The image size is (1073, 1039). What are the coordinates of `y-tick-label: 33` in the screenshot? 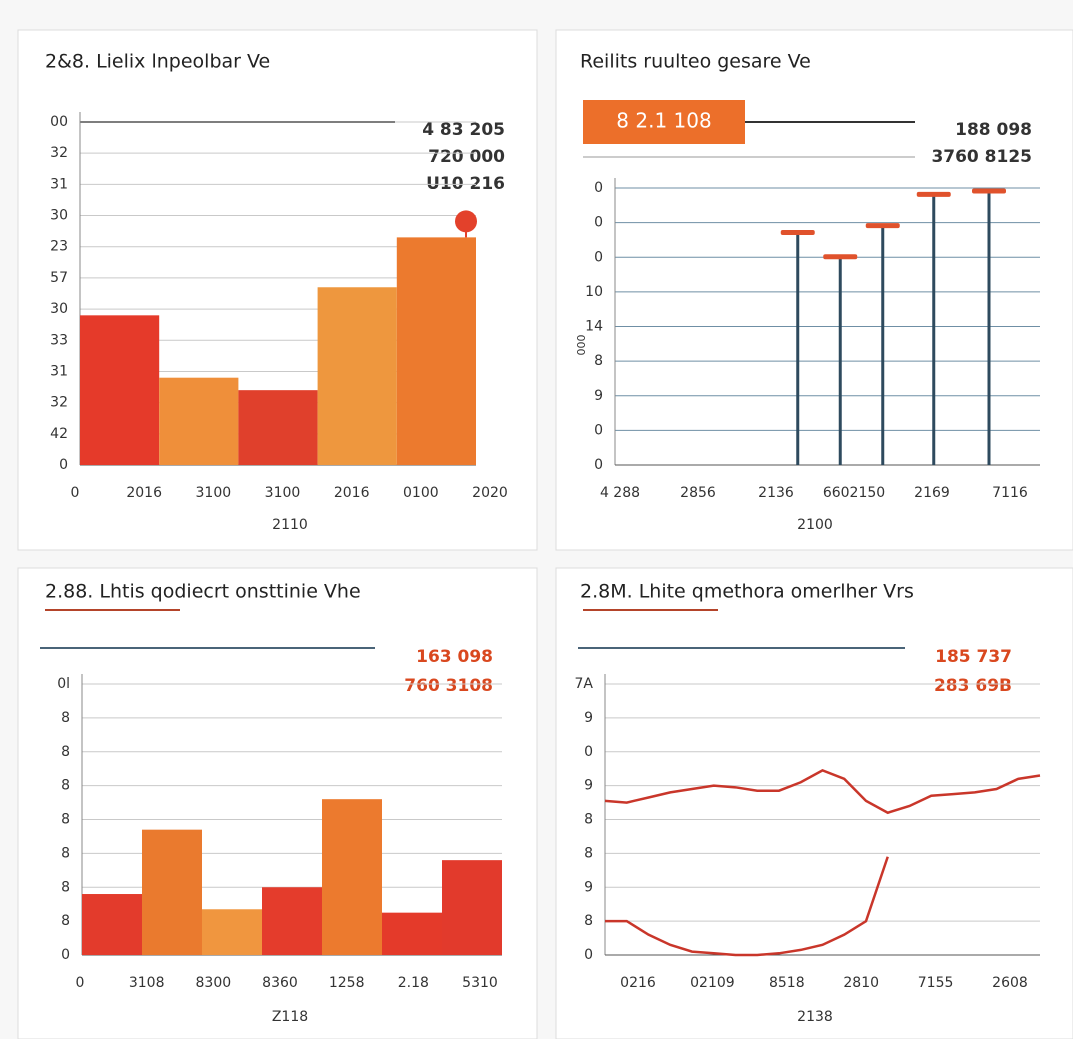 It's located at (59, 340).